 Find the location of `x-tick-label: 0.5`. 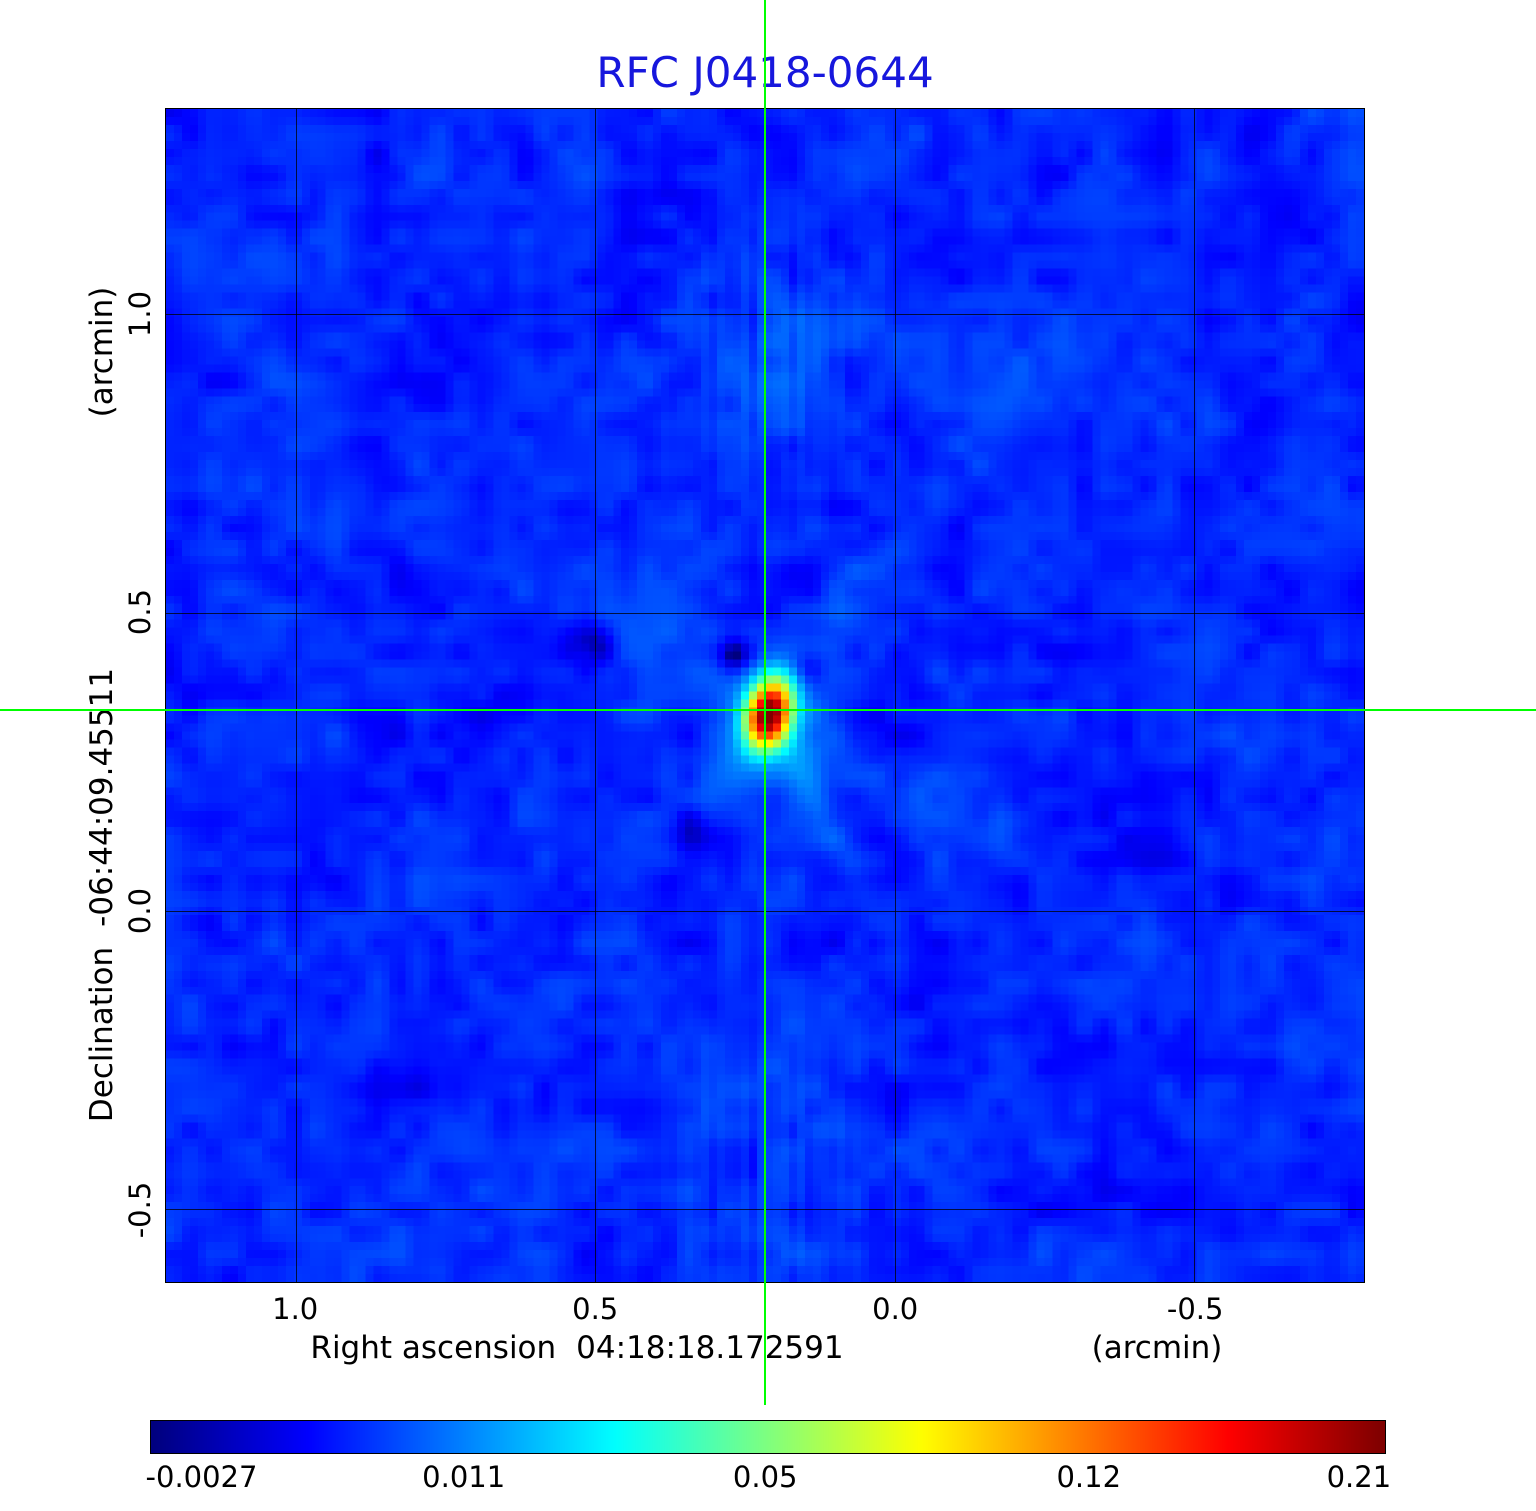

x-tick-label: 0.5 is located at coordinates (595, 1309).